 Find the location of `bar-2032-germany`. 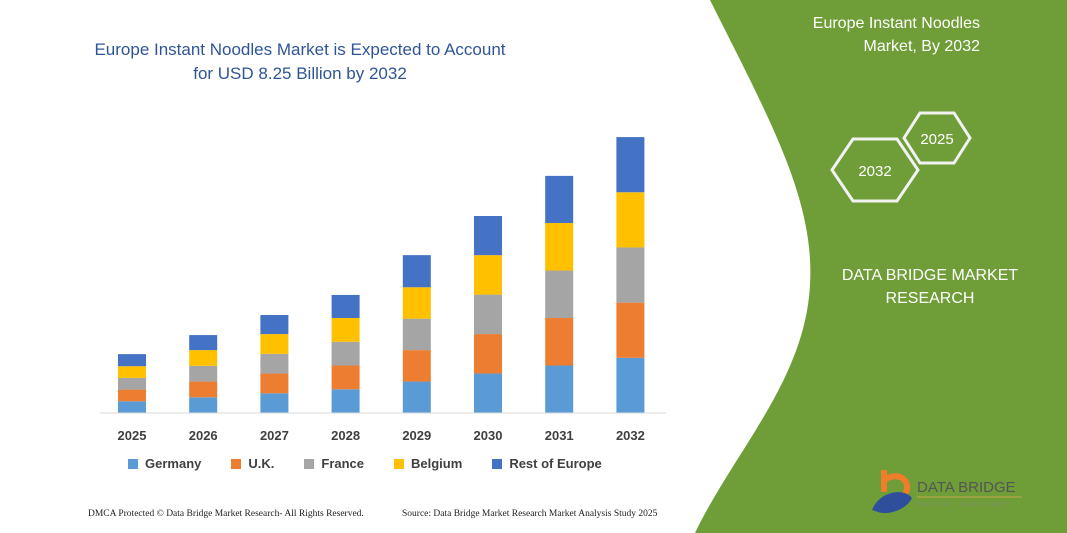

bar-2032-germany is located at coordinates (630, 385).